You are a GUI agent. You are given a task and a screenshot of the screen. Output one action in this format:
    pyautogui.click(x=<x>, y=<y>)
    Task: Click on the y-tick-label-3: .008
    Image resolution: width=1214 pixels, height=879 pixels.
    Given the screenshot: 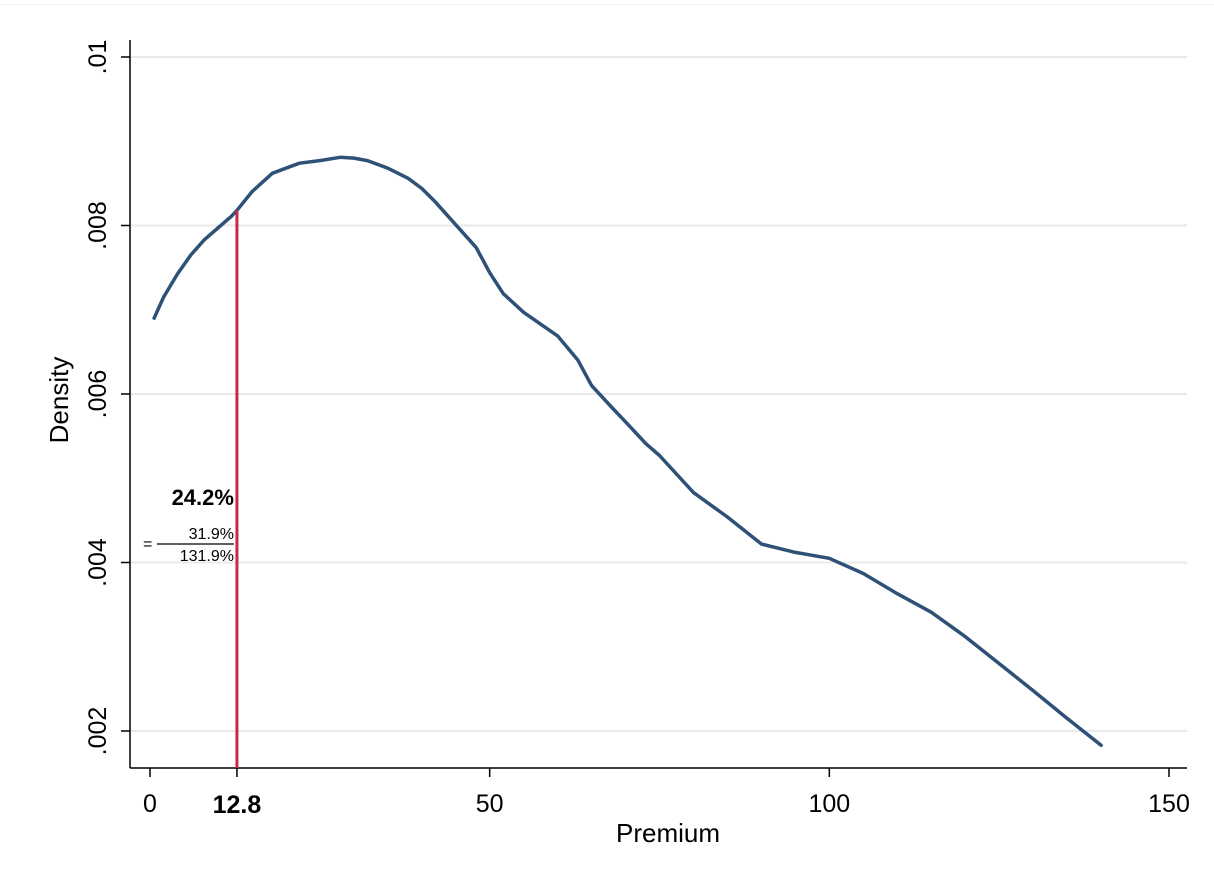 What is the action you would take?
    pyautogui.click(x=98, y=225)
    